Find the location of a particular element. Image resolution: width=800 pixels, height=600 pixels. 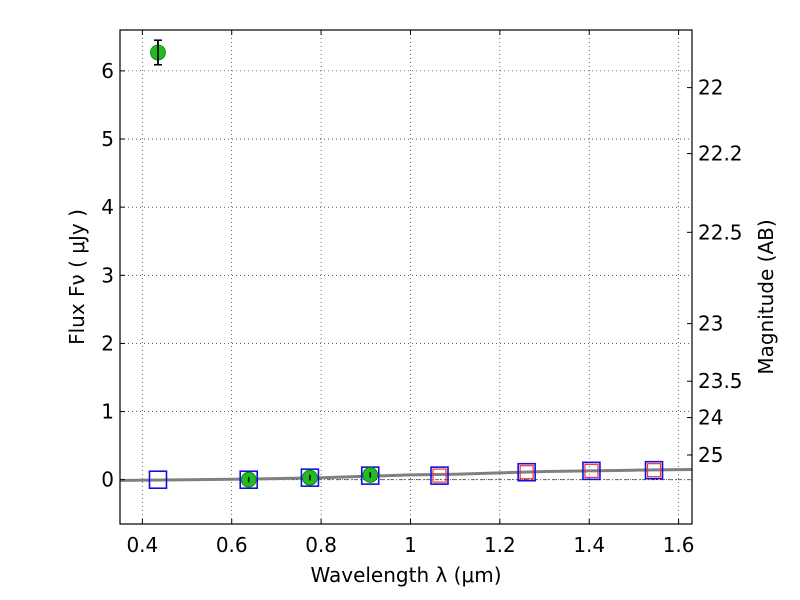

magnitude-tick-label: 24 is located at coordinates (710, 418).